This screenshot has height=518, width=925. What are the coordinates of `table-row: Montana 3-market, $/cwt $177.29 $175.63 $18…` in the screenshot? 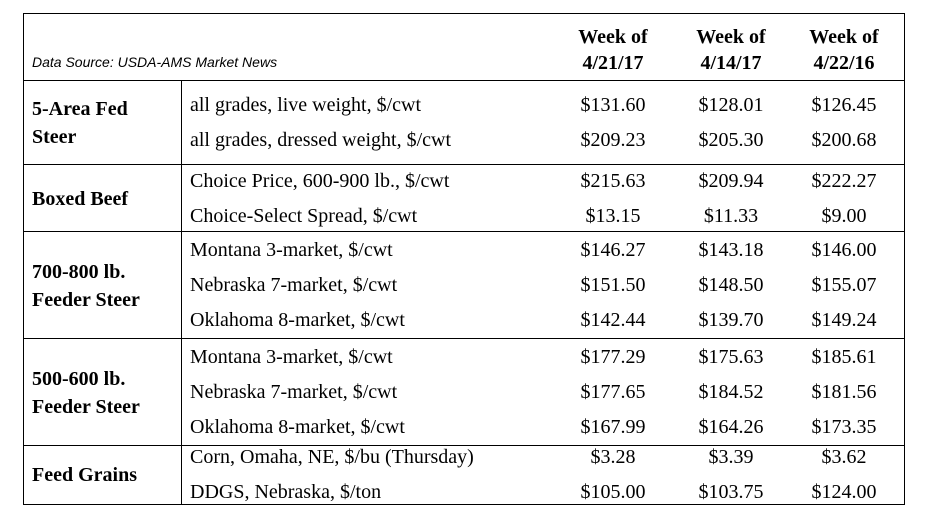 It's located at (464, 357).